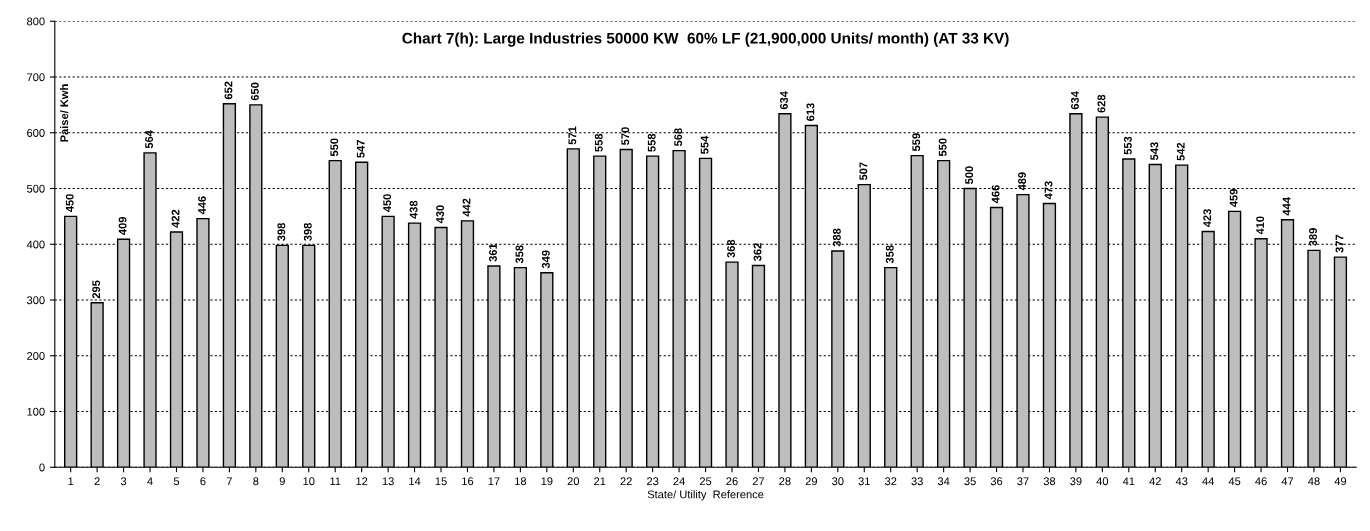 The height and width of the screenshot is (531, 1370). Describe the element at coordinates (704, 144) in the screenshot. I see `data-label: 554` at that location.